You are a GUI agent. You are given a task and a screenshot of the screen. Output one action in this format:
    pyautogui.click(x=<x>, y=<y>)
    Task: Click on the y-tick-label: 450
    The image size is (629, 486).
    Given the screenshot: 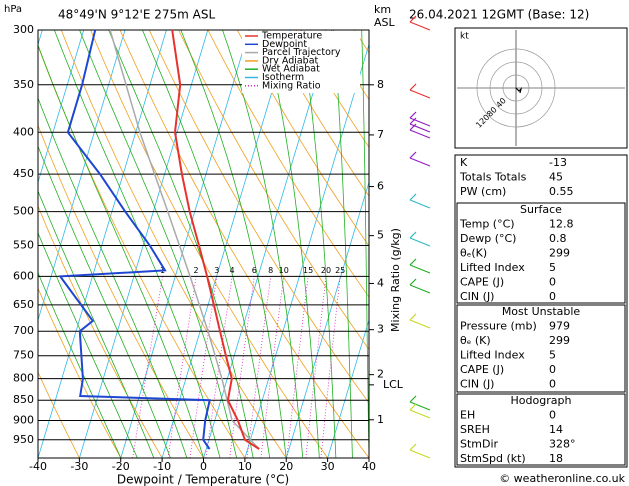 What is the action you would take?
    pyautogui.click(x=23, y=173)
    